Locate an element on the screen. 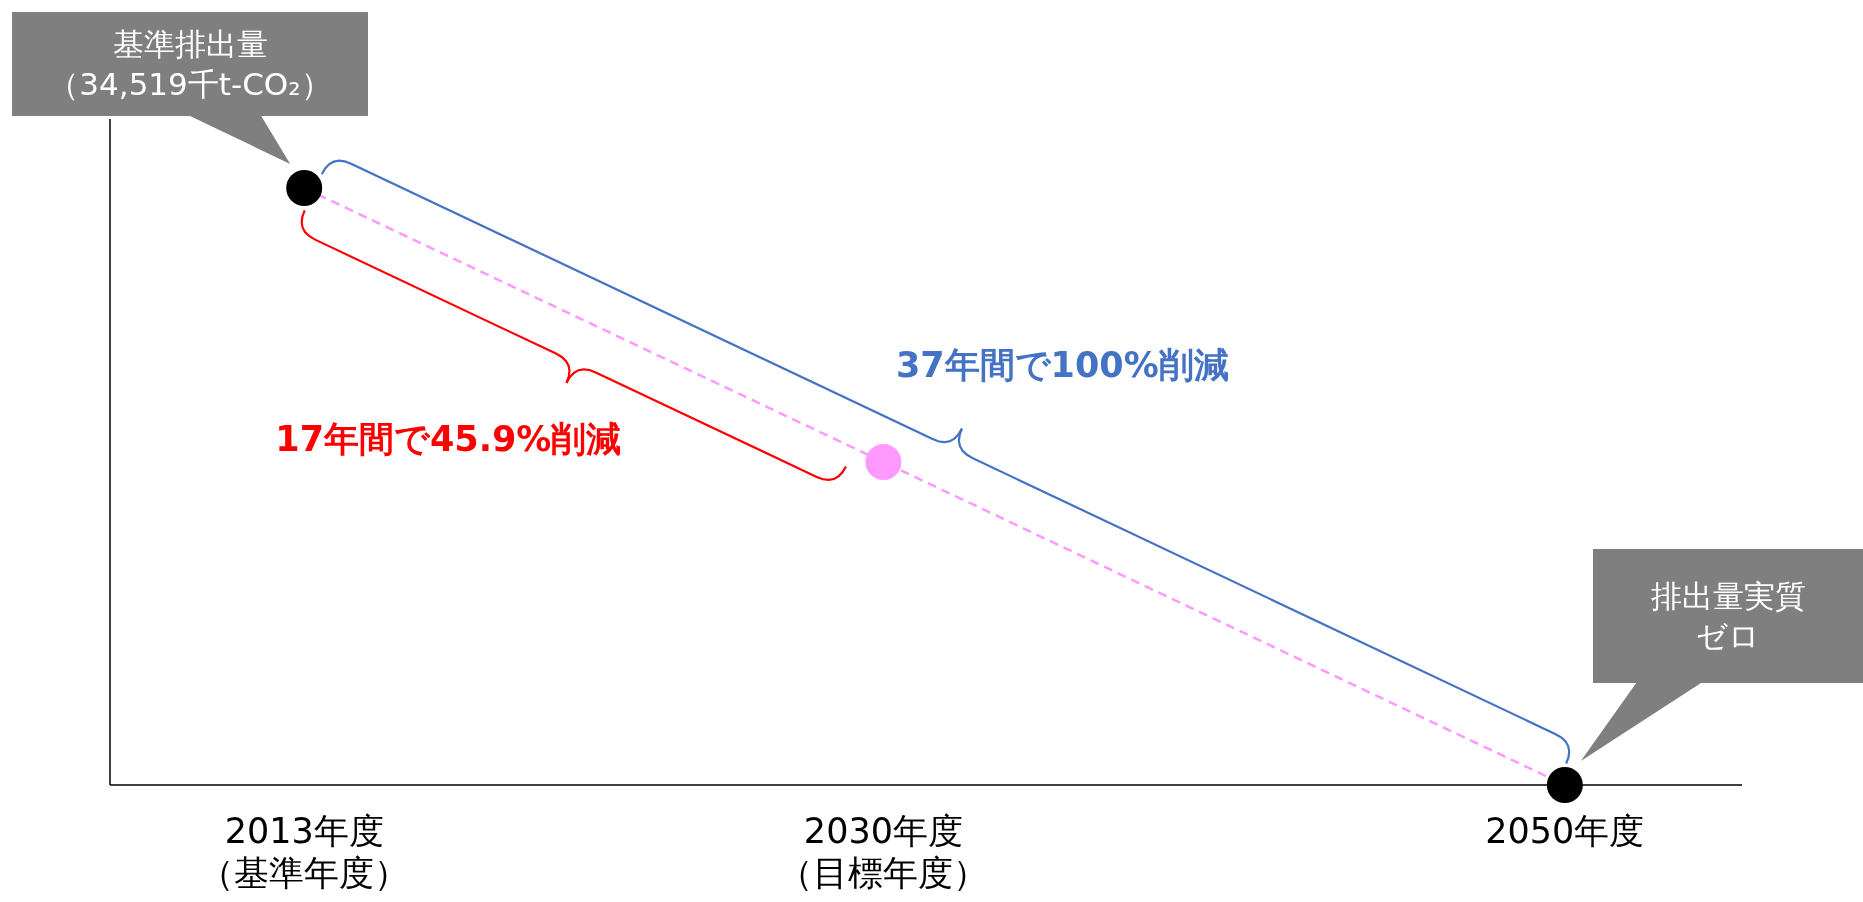 The width and height of the screenshot is (1863, 902). annotation: 17年間で45.9%削減 is located at coordinates (448, 438).